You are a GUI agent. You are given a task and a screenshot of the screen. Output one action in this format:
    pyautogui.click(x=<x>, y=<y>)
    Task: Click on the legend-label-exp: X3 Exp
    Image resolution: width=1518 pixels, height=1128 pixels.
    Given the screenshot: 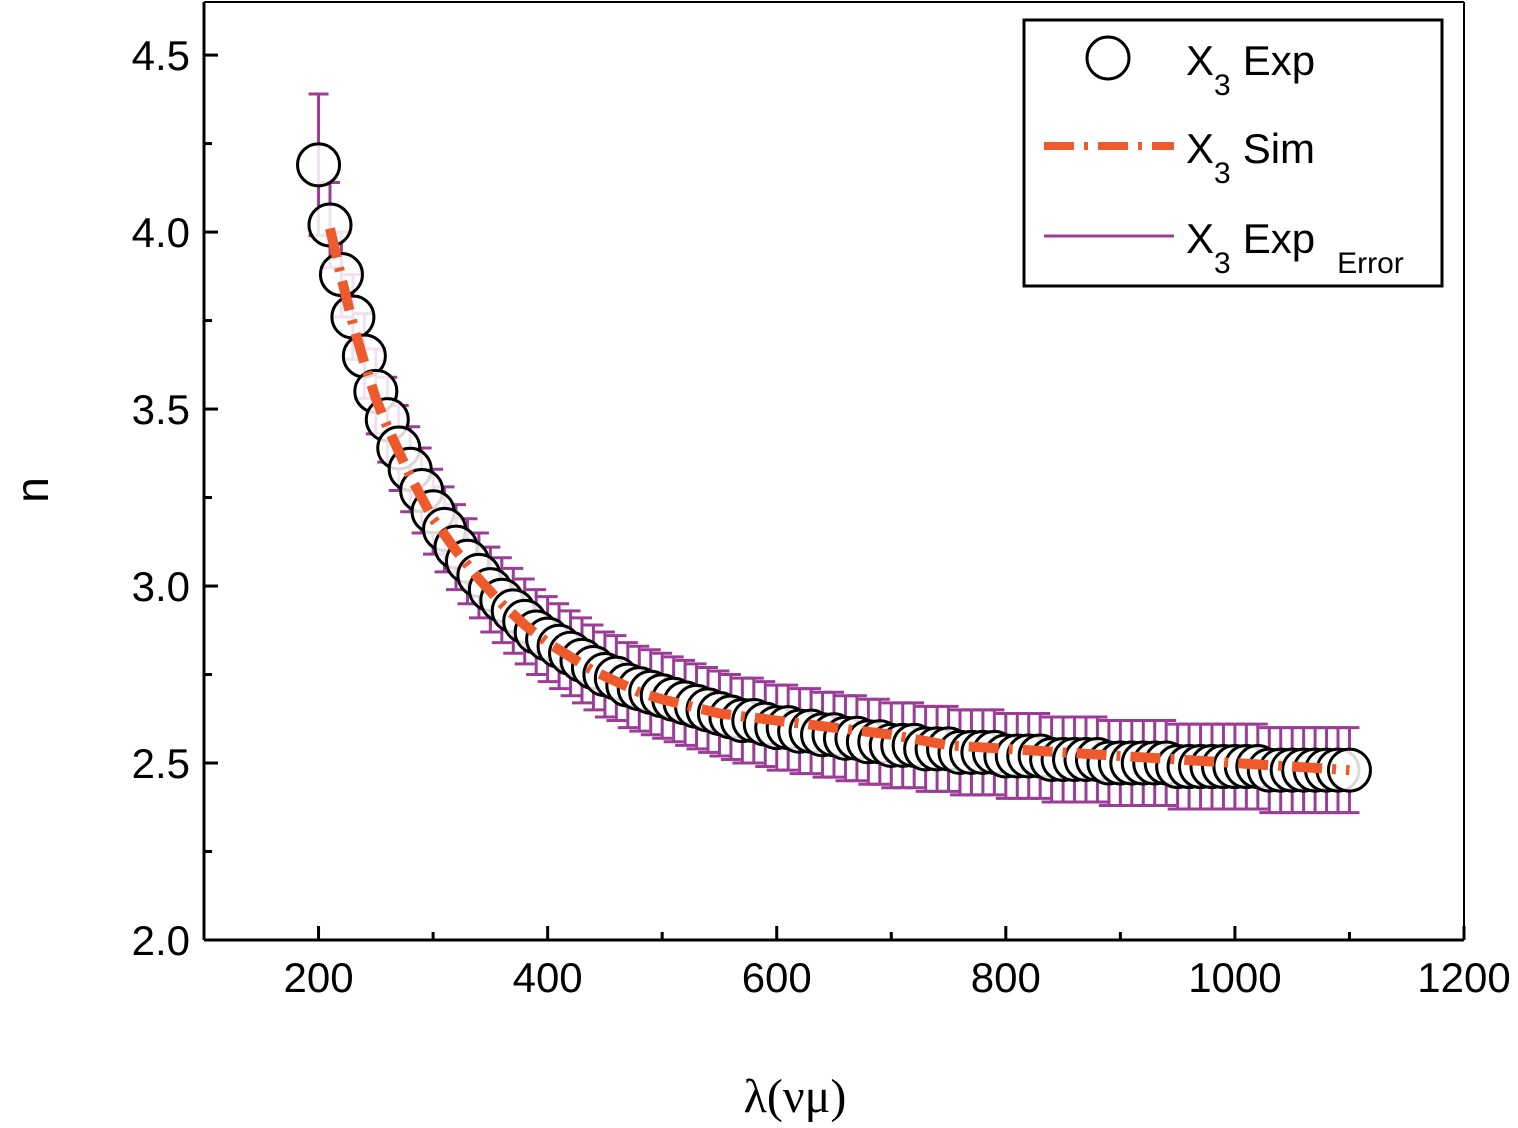 What is the action you would take?
    pyautogui.click(x=1250, y=69)
    